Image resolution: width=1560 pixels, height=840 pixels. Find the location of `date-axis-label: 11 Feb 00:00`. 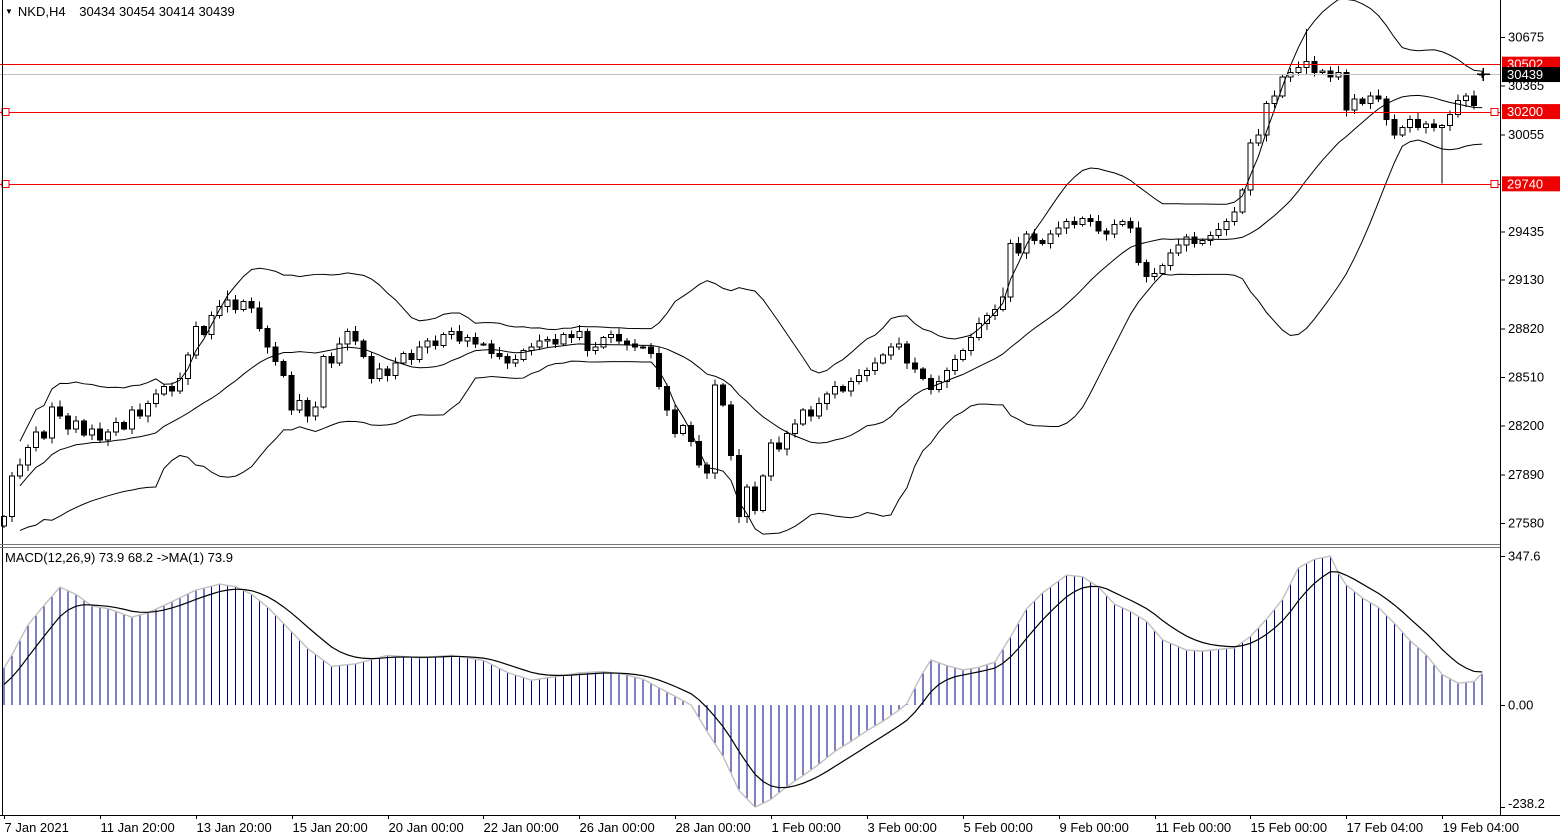

date-axis-label: 11 Feb 00:00 is located at coordinates (1194, 827).